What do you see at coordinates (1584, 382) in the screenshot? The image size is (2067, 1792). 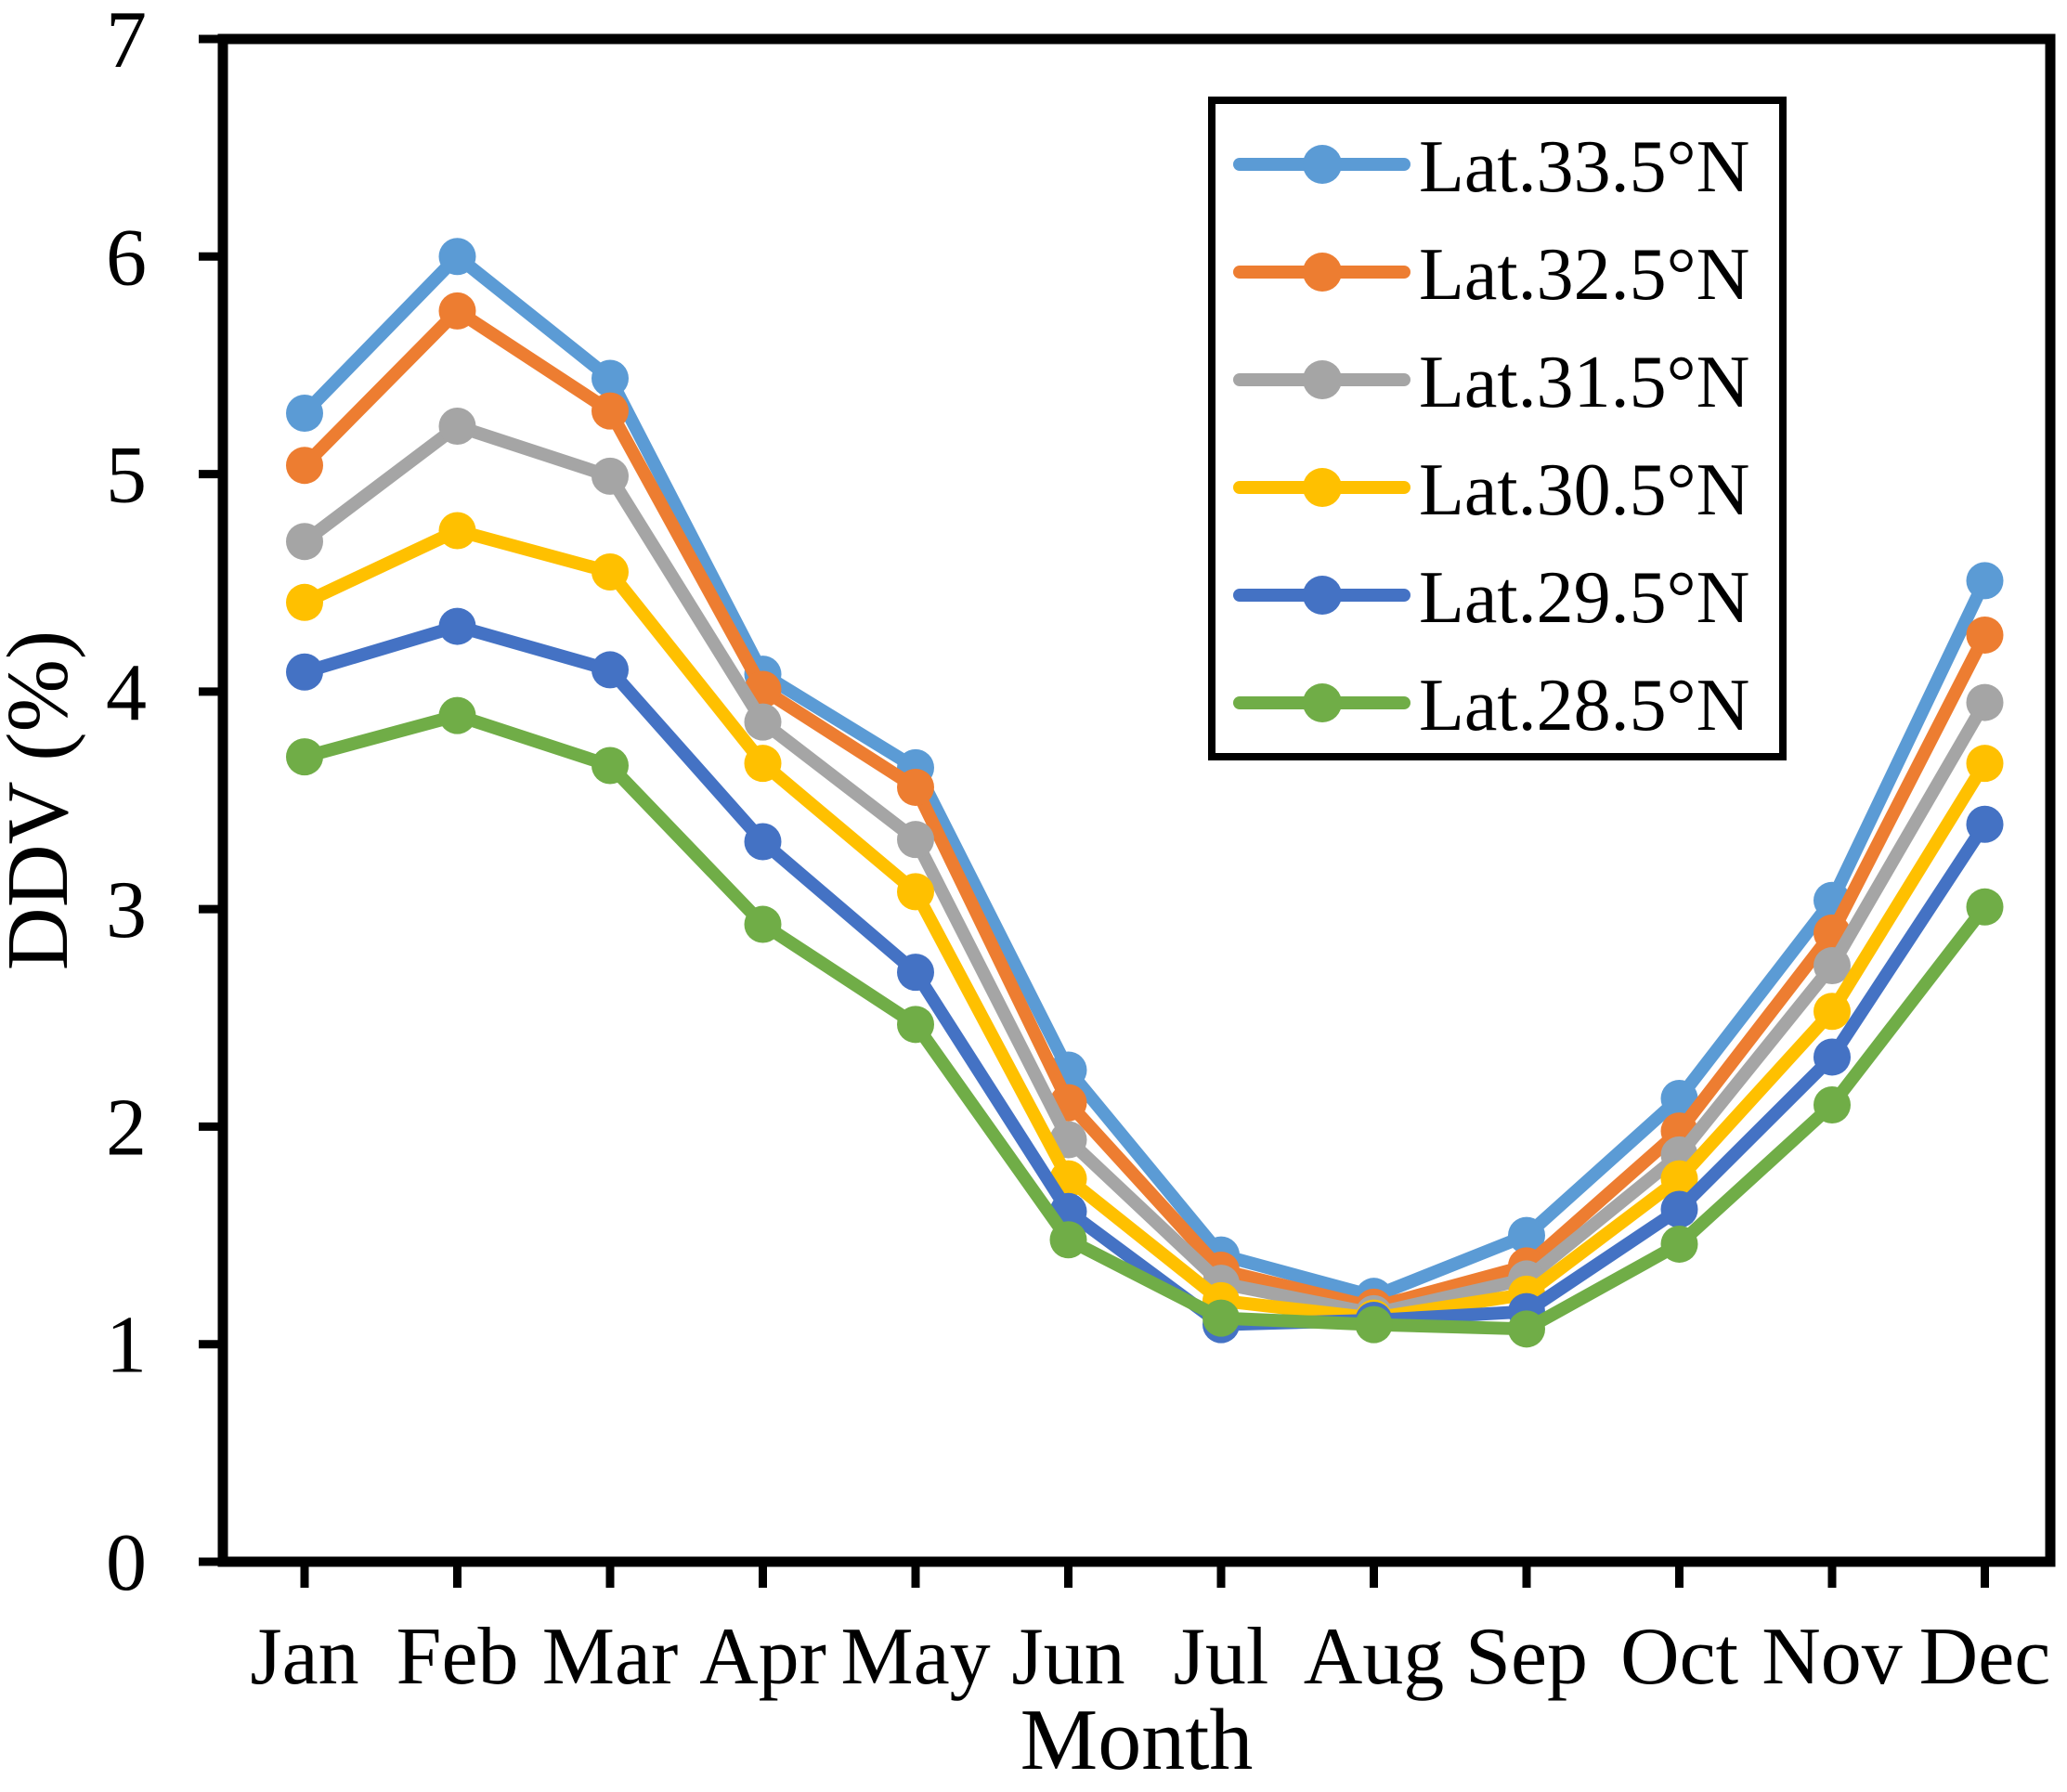 I see `legend-label: Lat.31.5°N` at bounding box center [1584, 382].